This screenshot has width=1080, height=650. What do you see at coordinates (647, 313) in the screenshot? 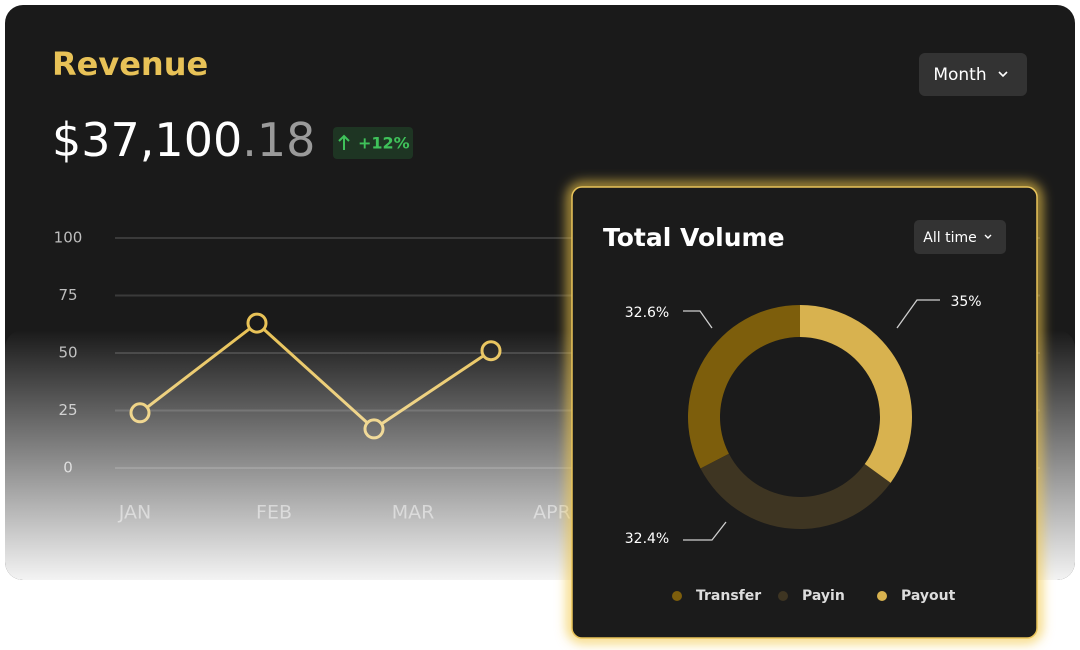
I see `value-label: 32.6%` at bounding box center [647, 313].